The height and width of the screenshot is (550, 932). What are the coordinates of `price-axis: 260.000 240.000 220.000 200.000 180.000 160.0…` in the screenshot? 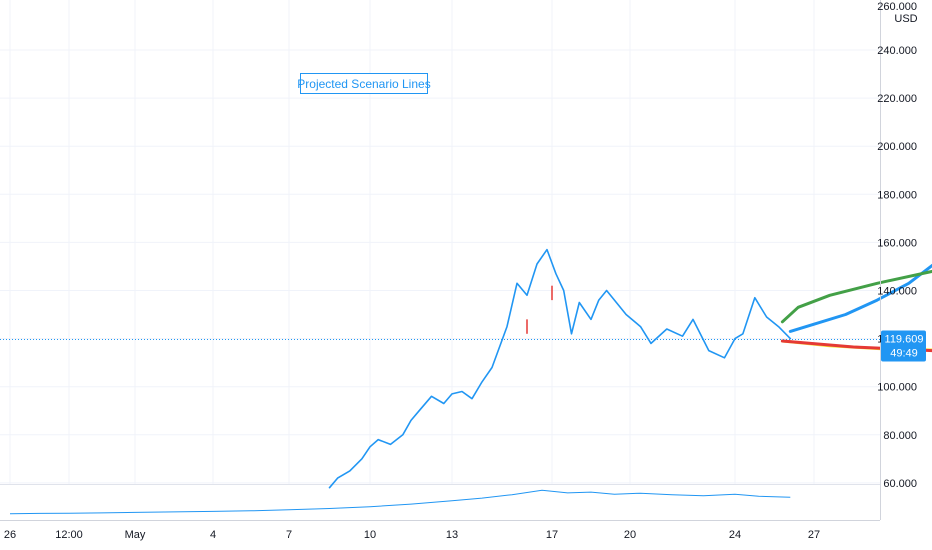 It's located at (897, 260).